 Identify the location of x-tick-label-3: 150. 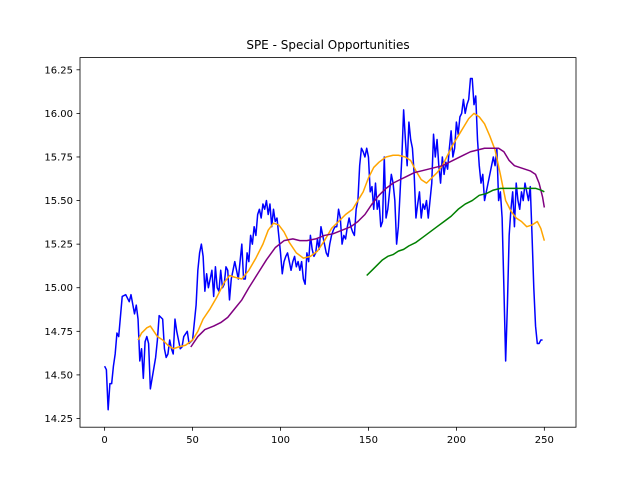
(368, 440).